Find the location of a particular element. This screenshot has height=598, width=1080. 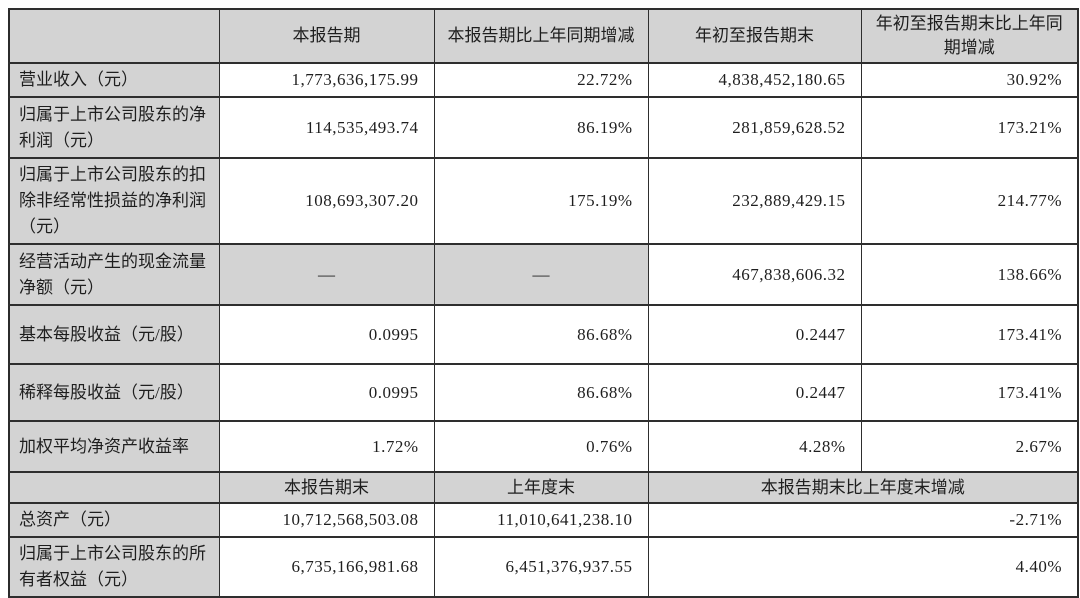

table-row-basic-eps: 基本每股收益（元/股） 0.0995 86.68% 0.2447 173.41% is located at coordinates (543, 334).